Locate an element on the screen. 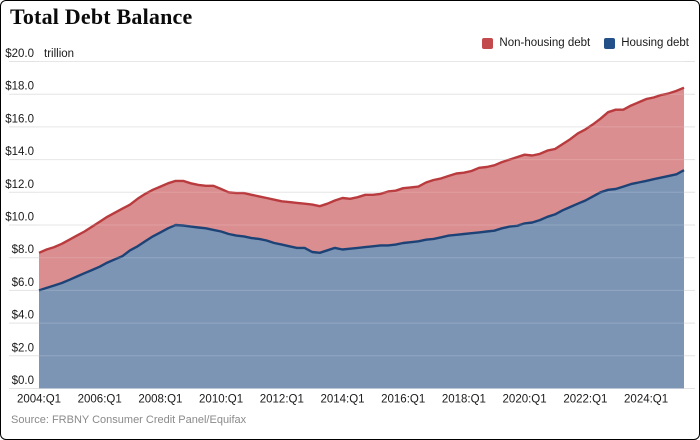  y-tick-label: $12.0 is located at coordinates (19, 185).